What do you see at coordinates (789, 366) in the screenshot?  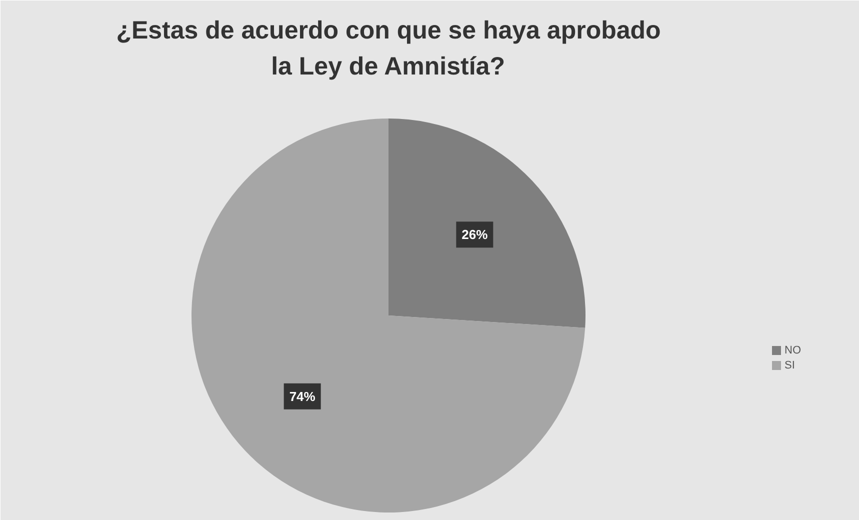 I see `legend-label: SI` at bounding box center [789, 366].